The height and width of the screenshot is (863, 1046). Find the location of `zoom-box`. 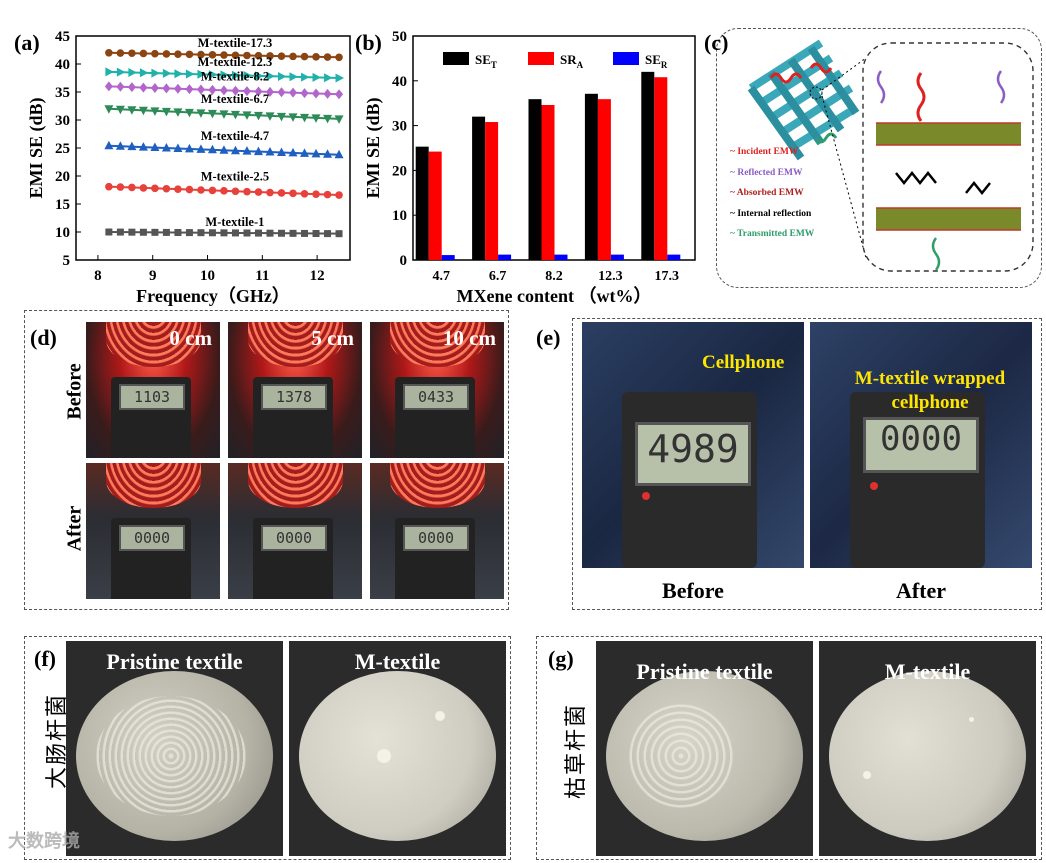

zoom-box is located at coordinates (948, 157).